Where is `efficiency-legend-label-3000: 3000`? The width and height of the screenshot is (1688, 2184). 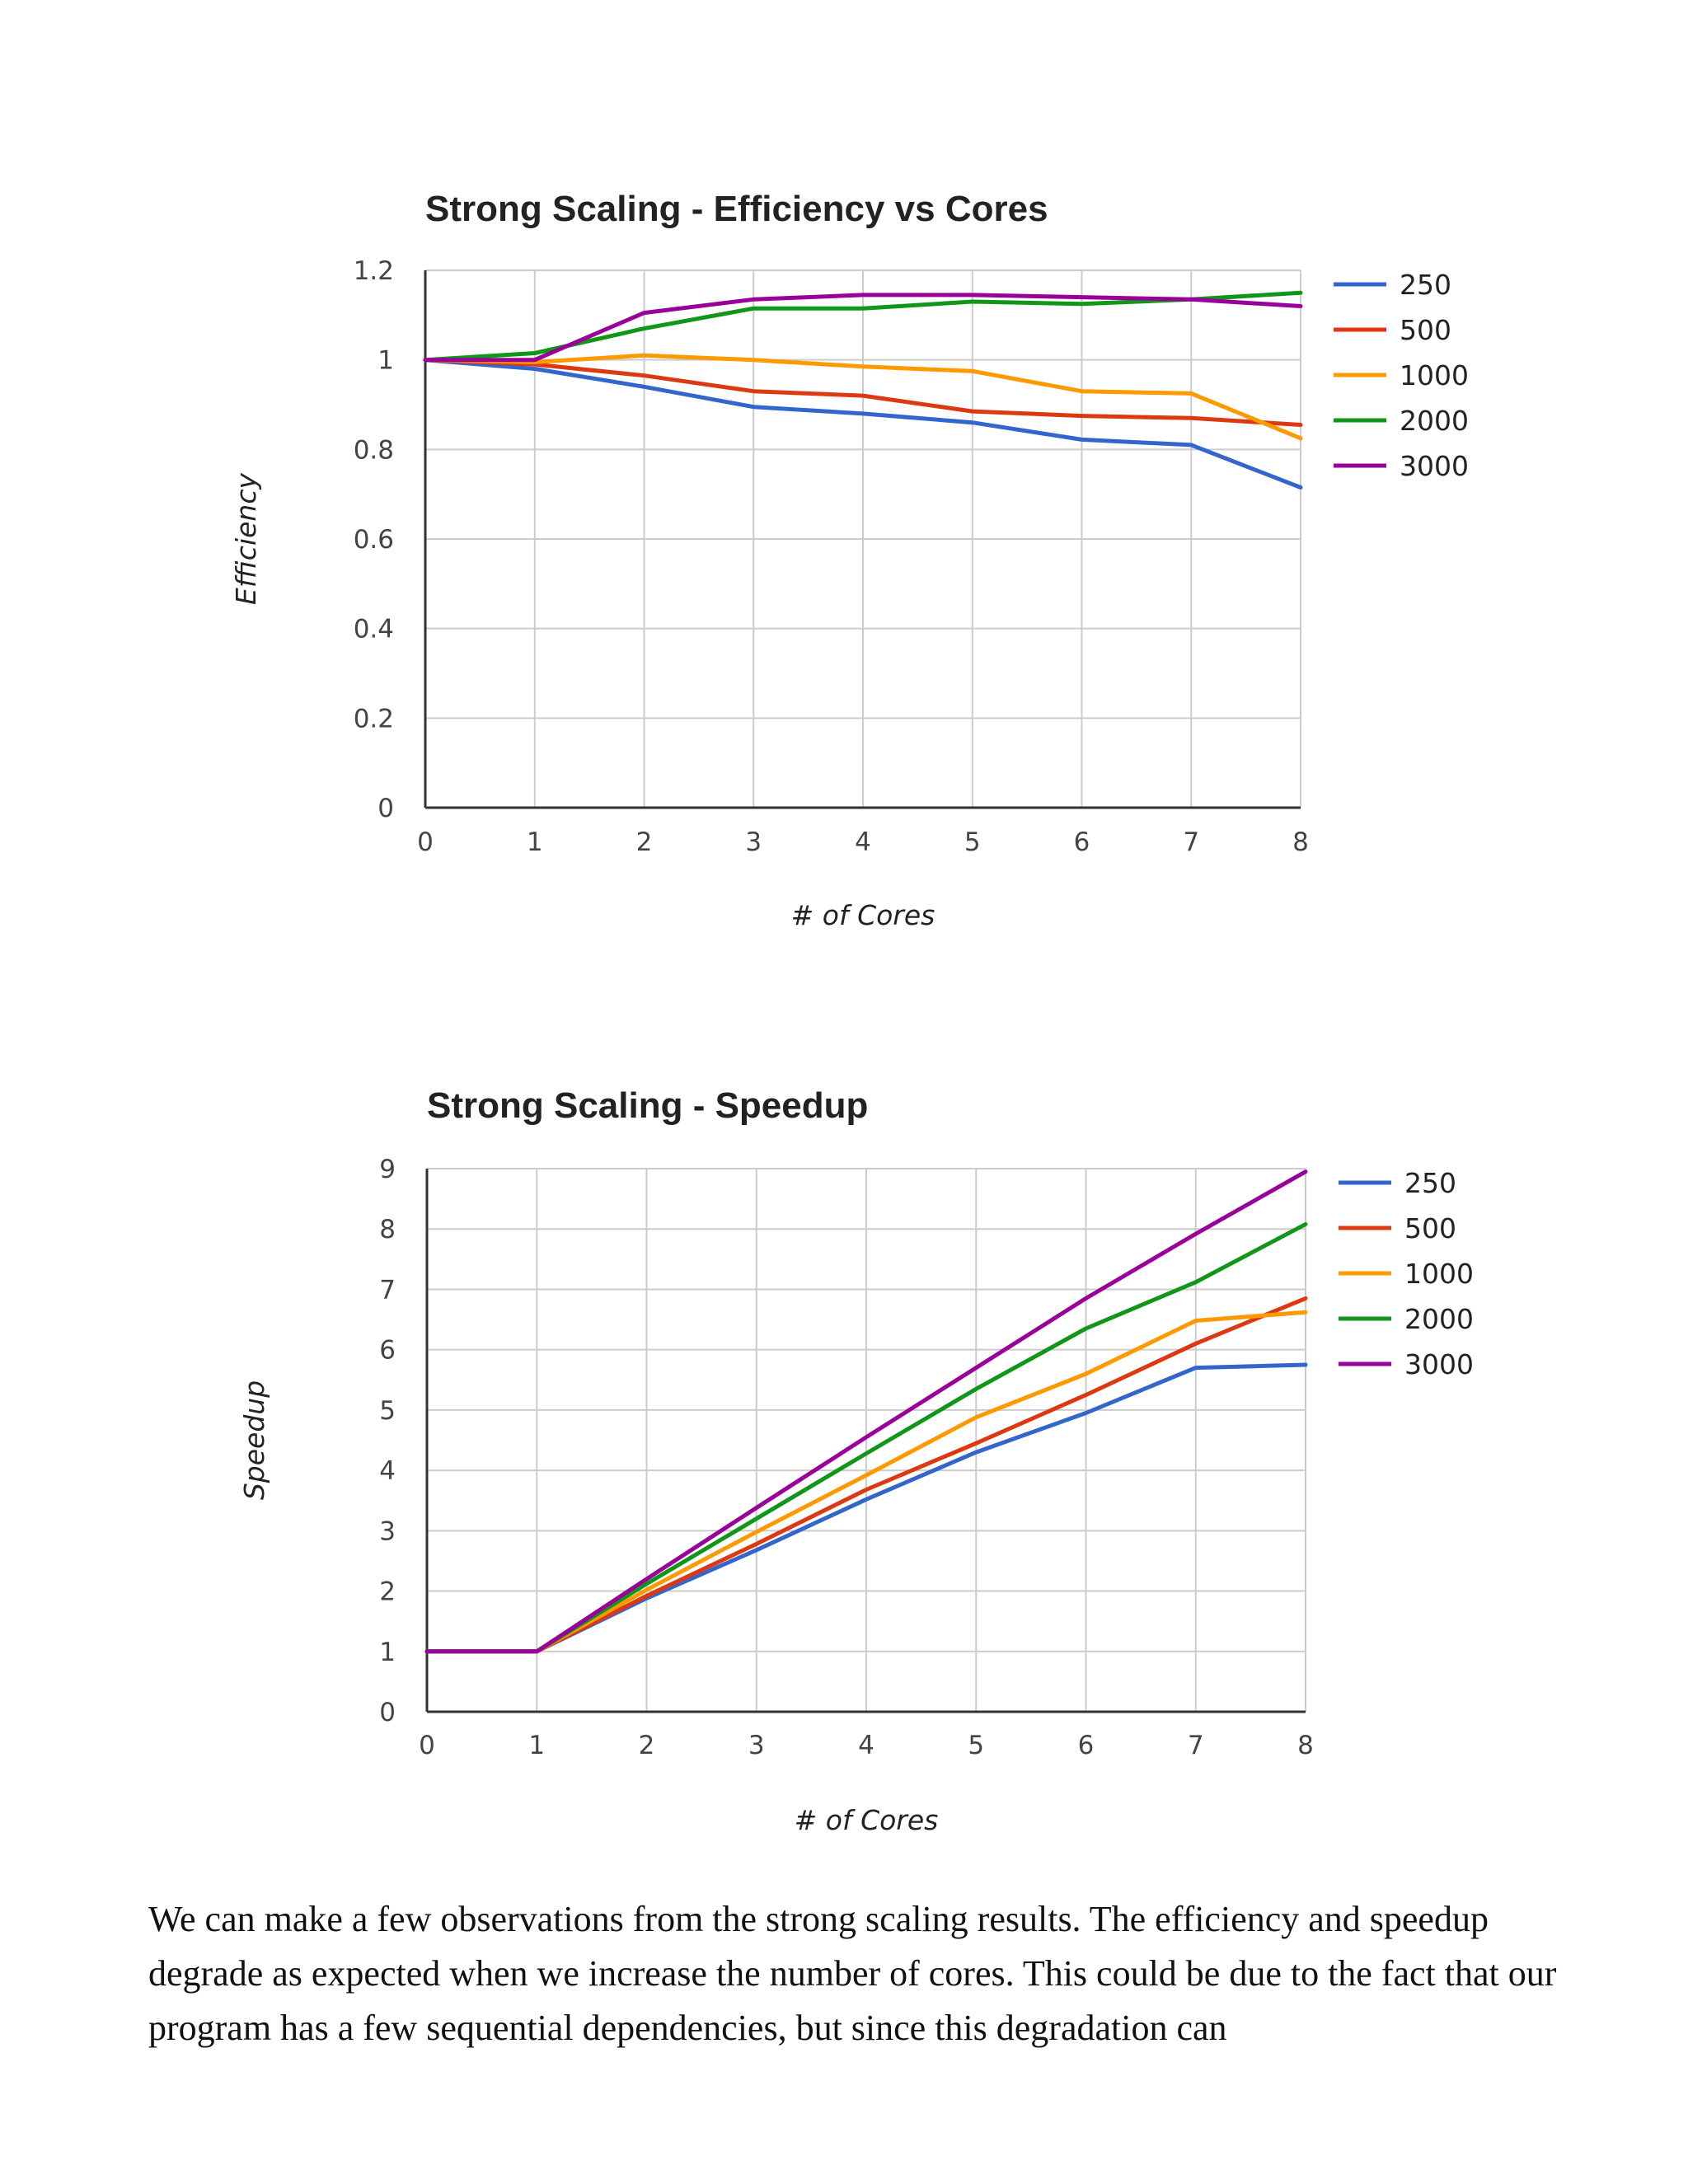
efficiency-legend-label-3000: 3000 is located at coordinates (1434, 466).